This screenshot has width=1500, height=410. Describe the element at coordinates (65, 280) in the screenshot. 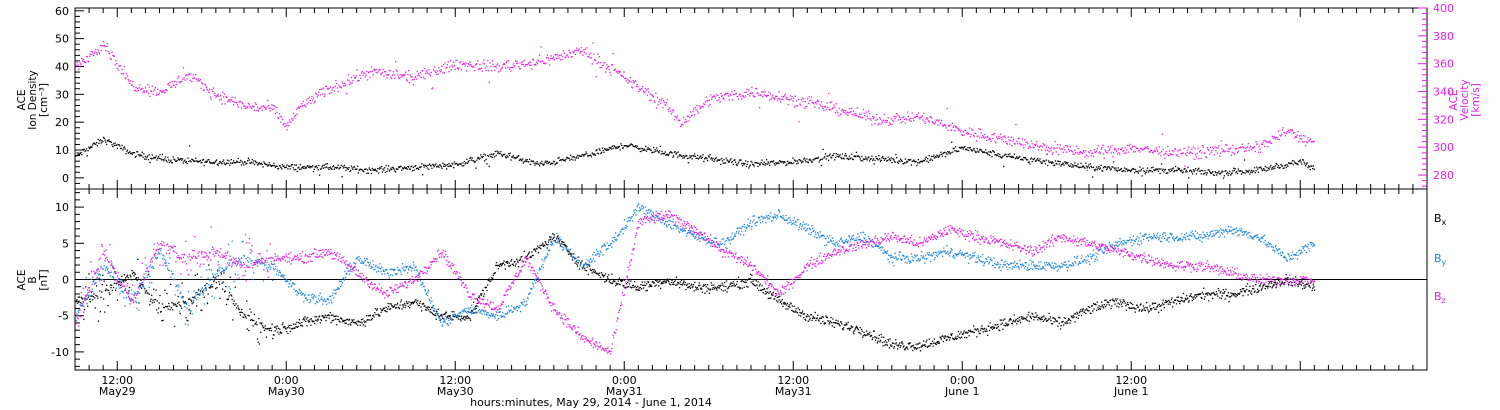

I see `y-tick-label: 0` at that location.